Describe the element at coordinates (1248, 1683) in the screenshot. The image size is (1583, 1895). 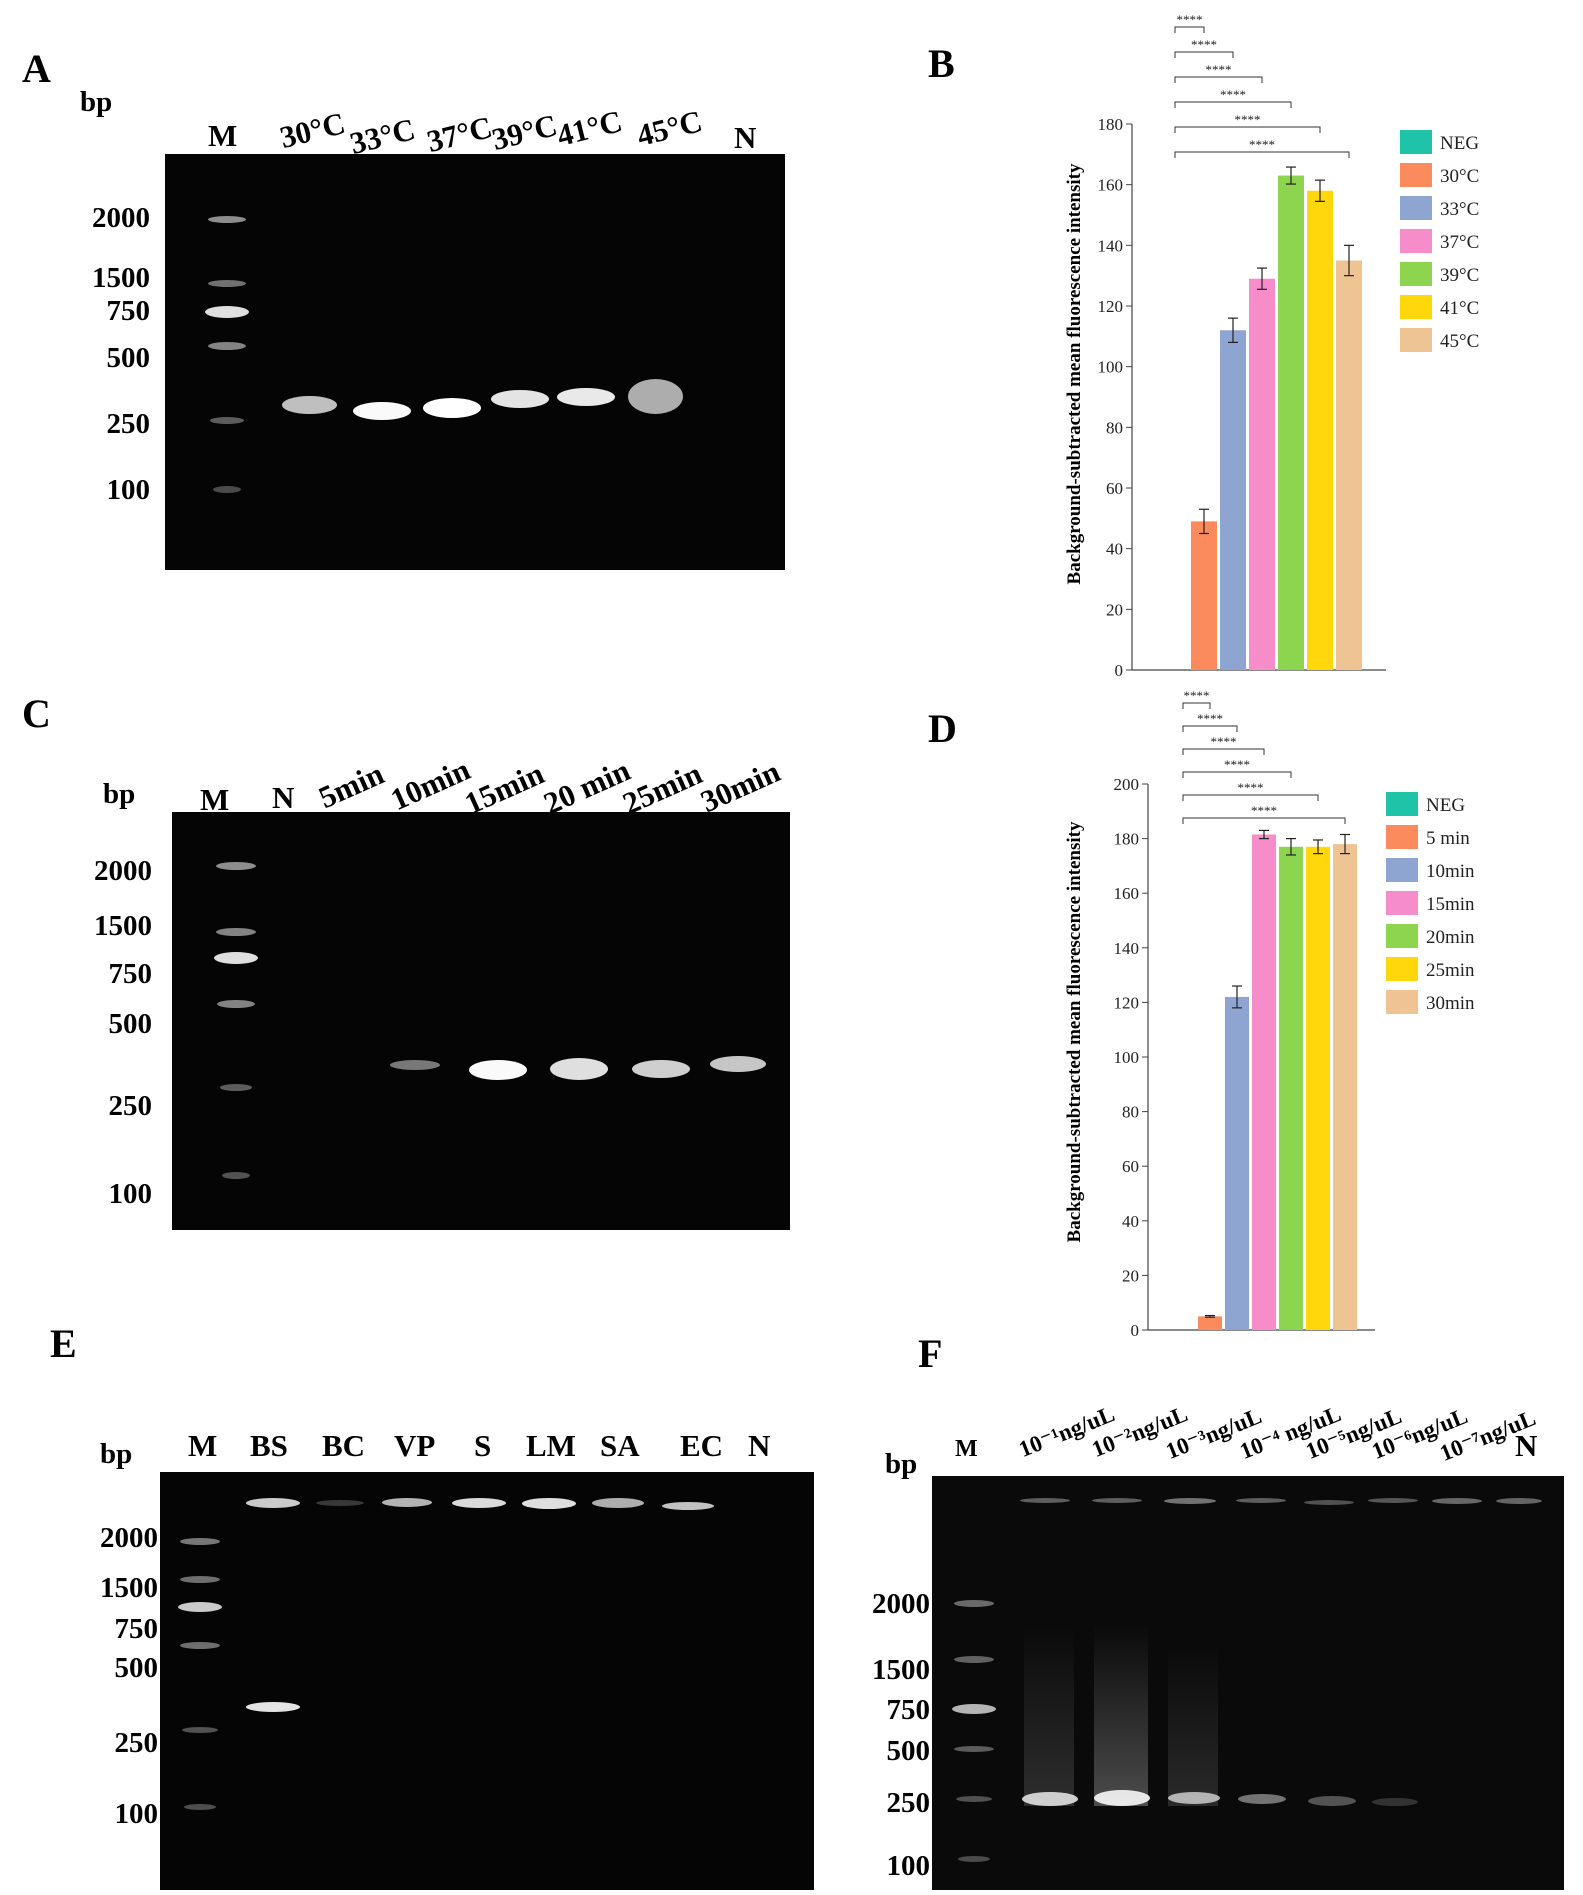
I see `gel-image-f` at that location.